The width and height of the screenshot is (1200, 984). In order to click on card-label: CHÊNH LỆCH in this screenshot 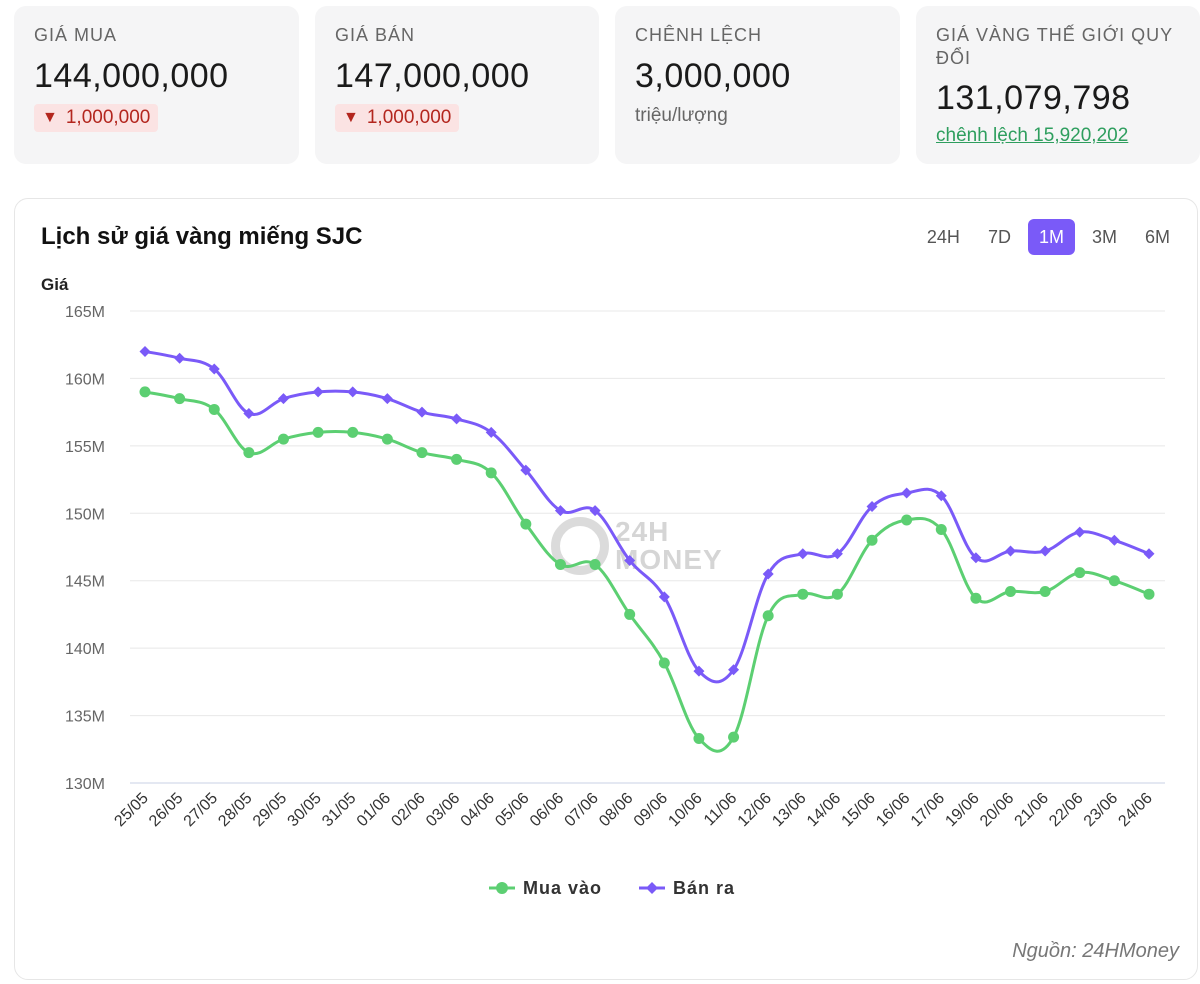, I will do `click(699, 35)`.